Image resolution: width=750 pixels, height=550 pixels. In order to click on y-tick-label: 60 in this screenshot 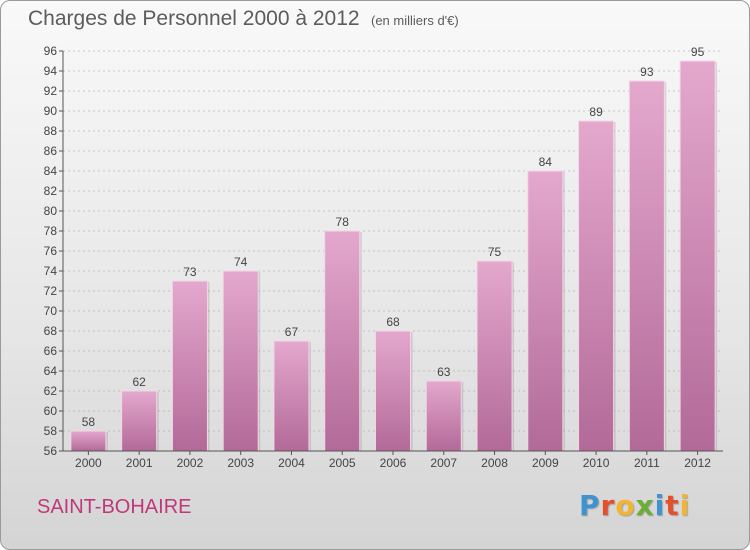, I will do `click(51, 411)`.